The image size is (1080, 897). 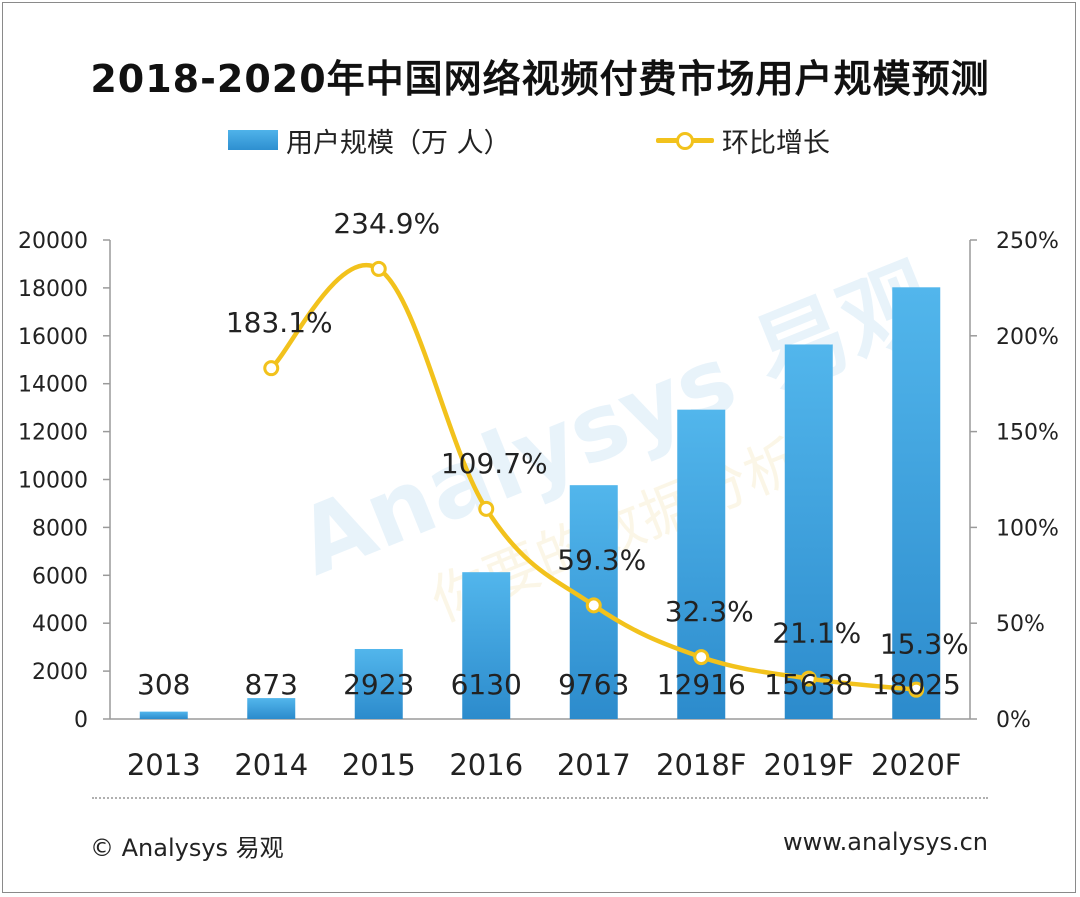 I want to click on right-tick-label: 150%, so click(x=1027, y=433).